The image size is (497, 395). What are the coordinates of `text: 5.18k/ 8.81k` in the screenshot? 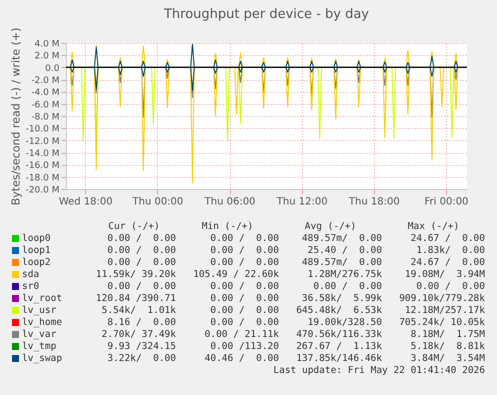 It's located at (447, 346).